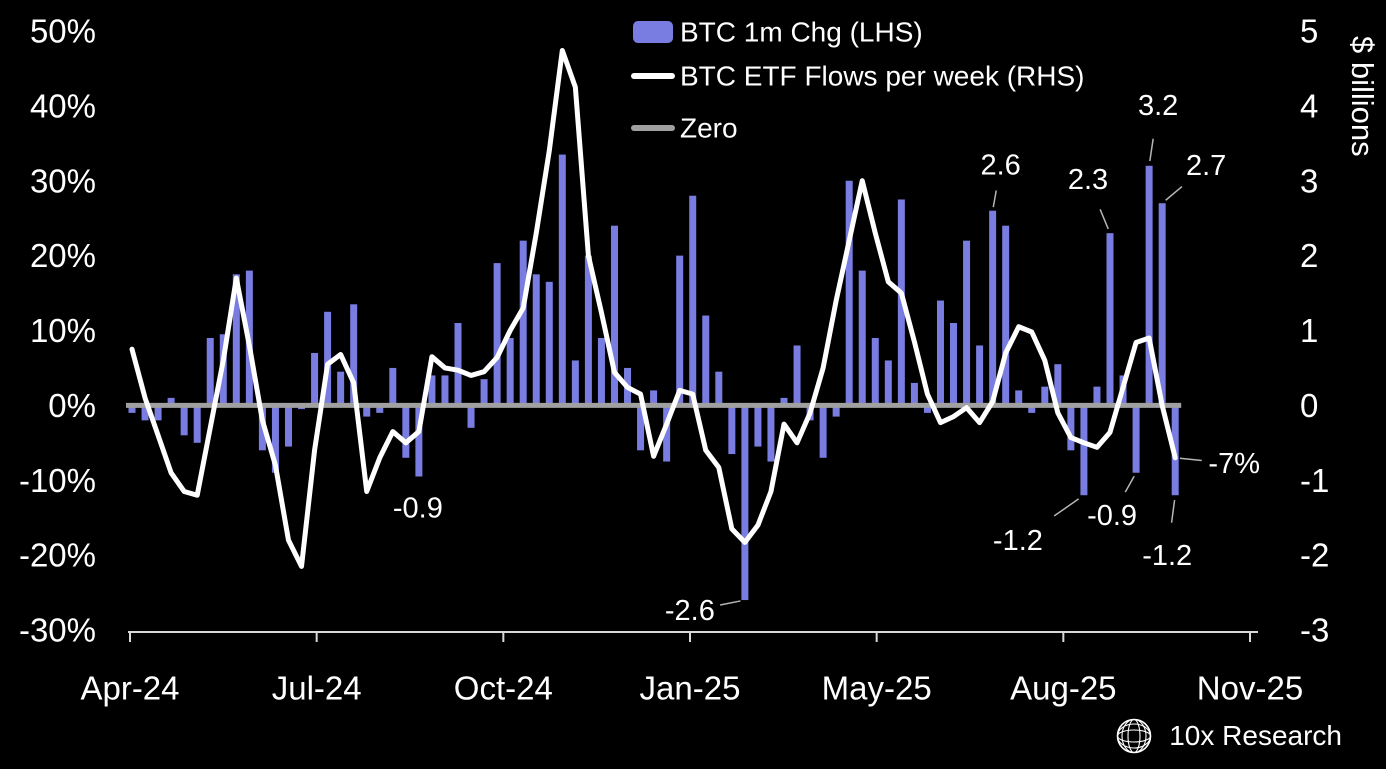 The height and width of the screenshot is (769, 1386). I want to click on x-axis-tick-label: Jul-24, so click(317, 688).